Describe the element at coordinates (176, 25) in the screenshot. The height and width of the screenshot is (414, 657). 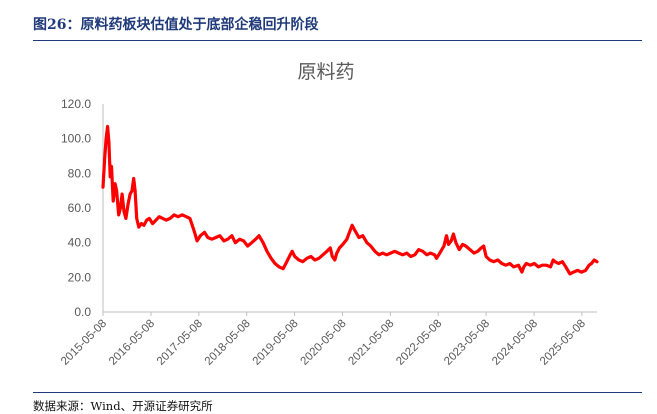
I see `figure-title: 图26：原料药板块估值处于底部企稳回升阶段` at that location.